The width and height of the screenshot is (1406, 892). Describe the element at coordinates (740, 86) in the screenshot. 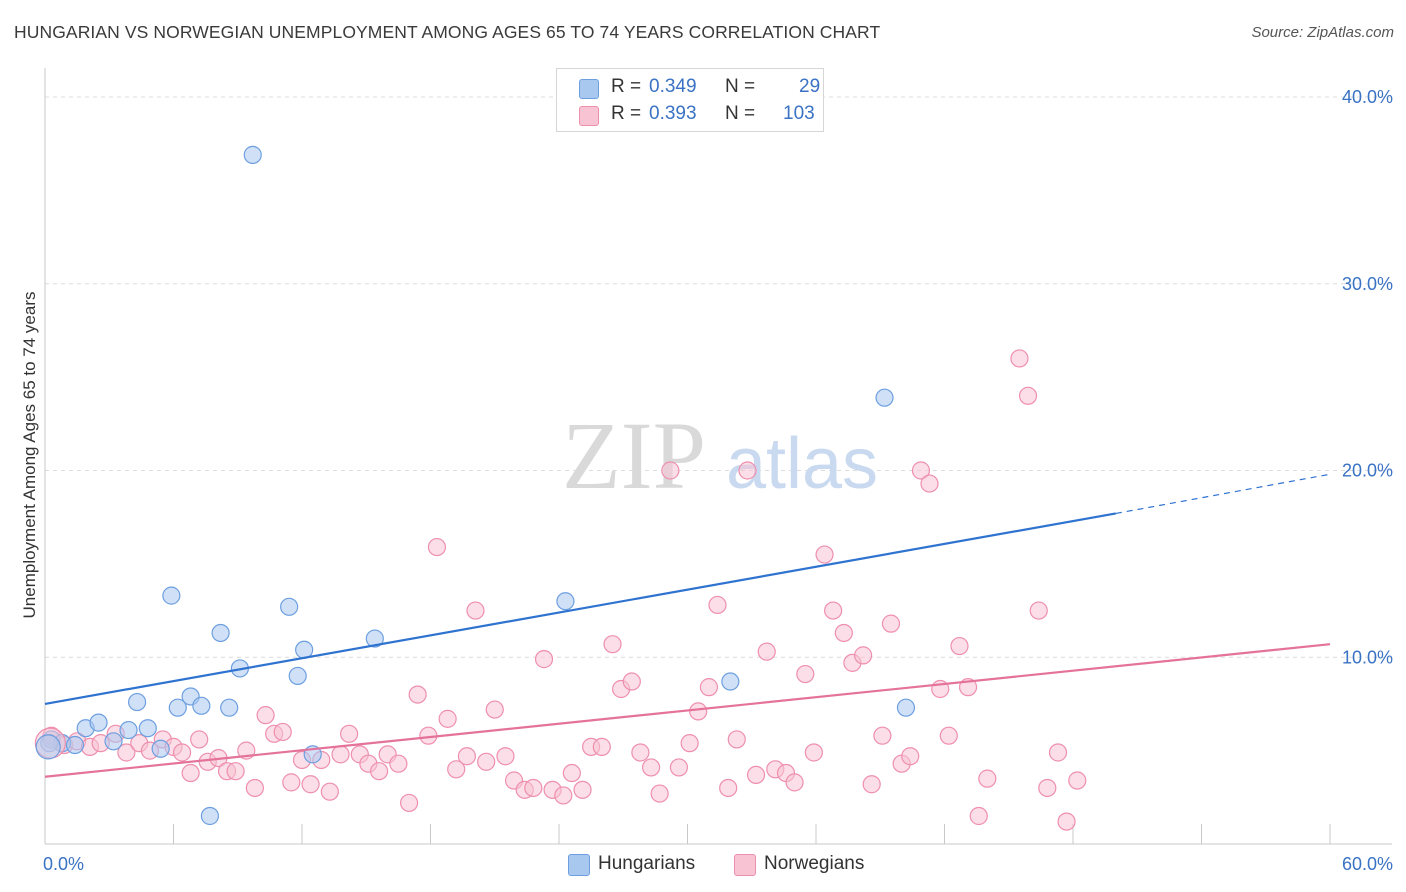

I see `n-label: N =` at that location.